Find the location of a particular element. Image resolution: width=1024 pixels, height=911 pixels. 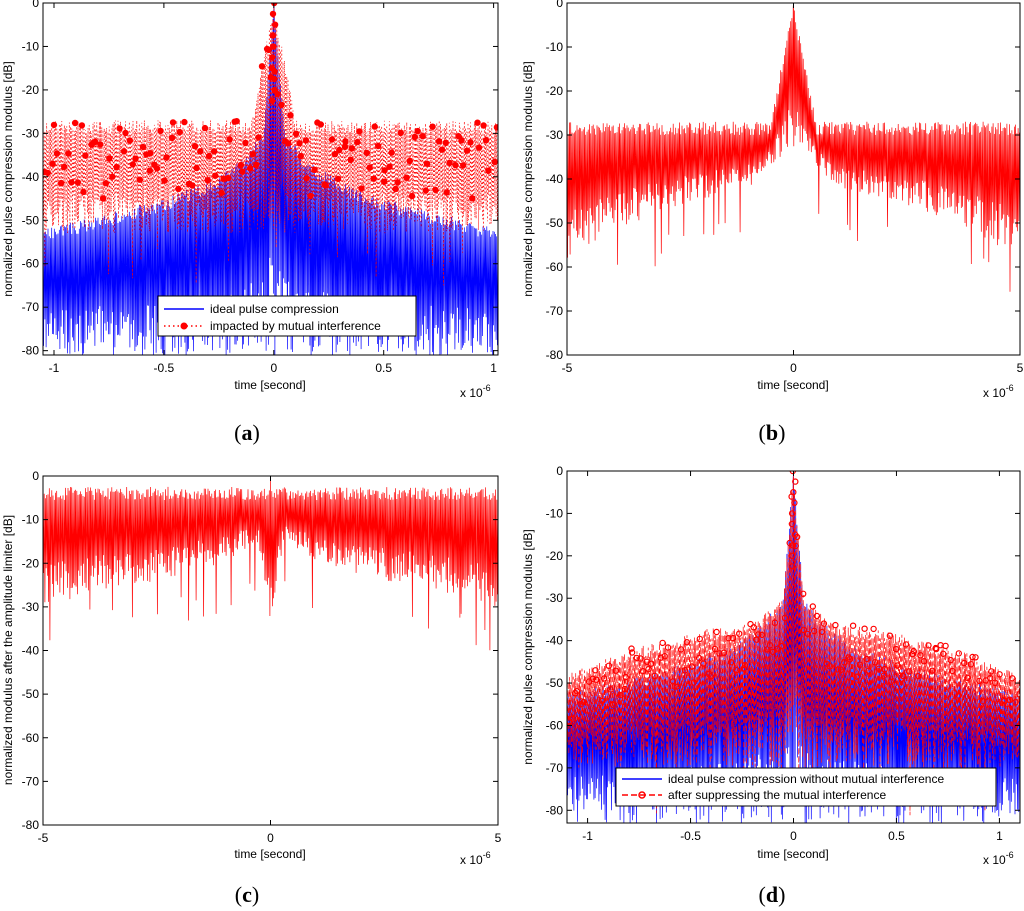

y-tick-label: -80 is located at coordinates (31, 825).